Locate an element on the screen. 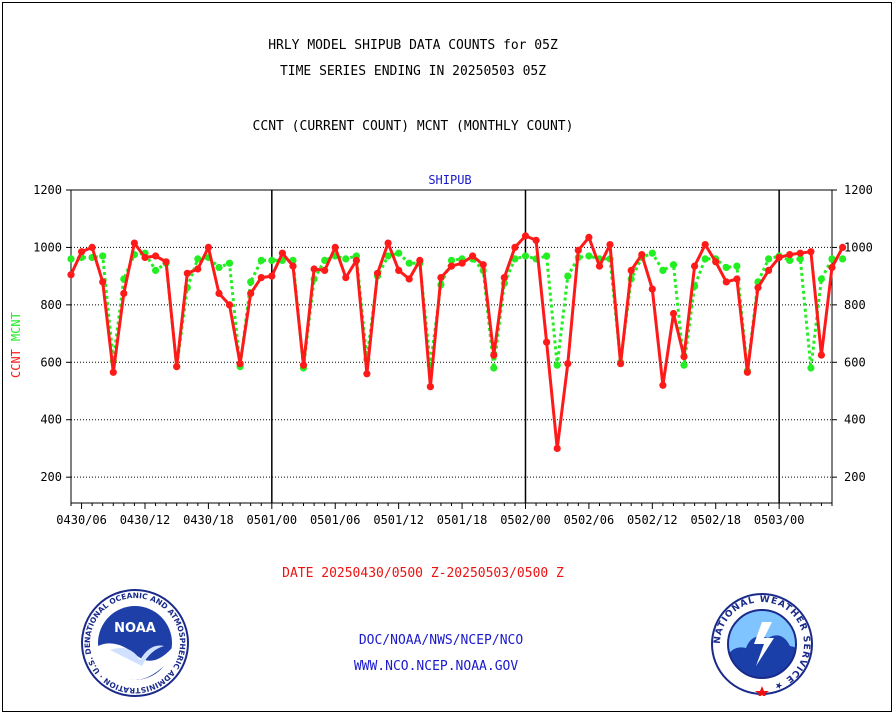 The height and width of the screenshot is (716, 896). date-range: DATE 20250430/0500 Z-20250503/0500 Z is located at coordinates (423, 573).